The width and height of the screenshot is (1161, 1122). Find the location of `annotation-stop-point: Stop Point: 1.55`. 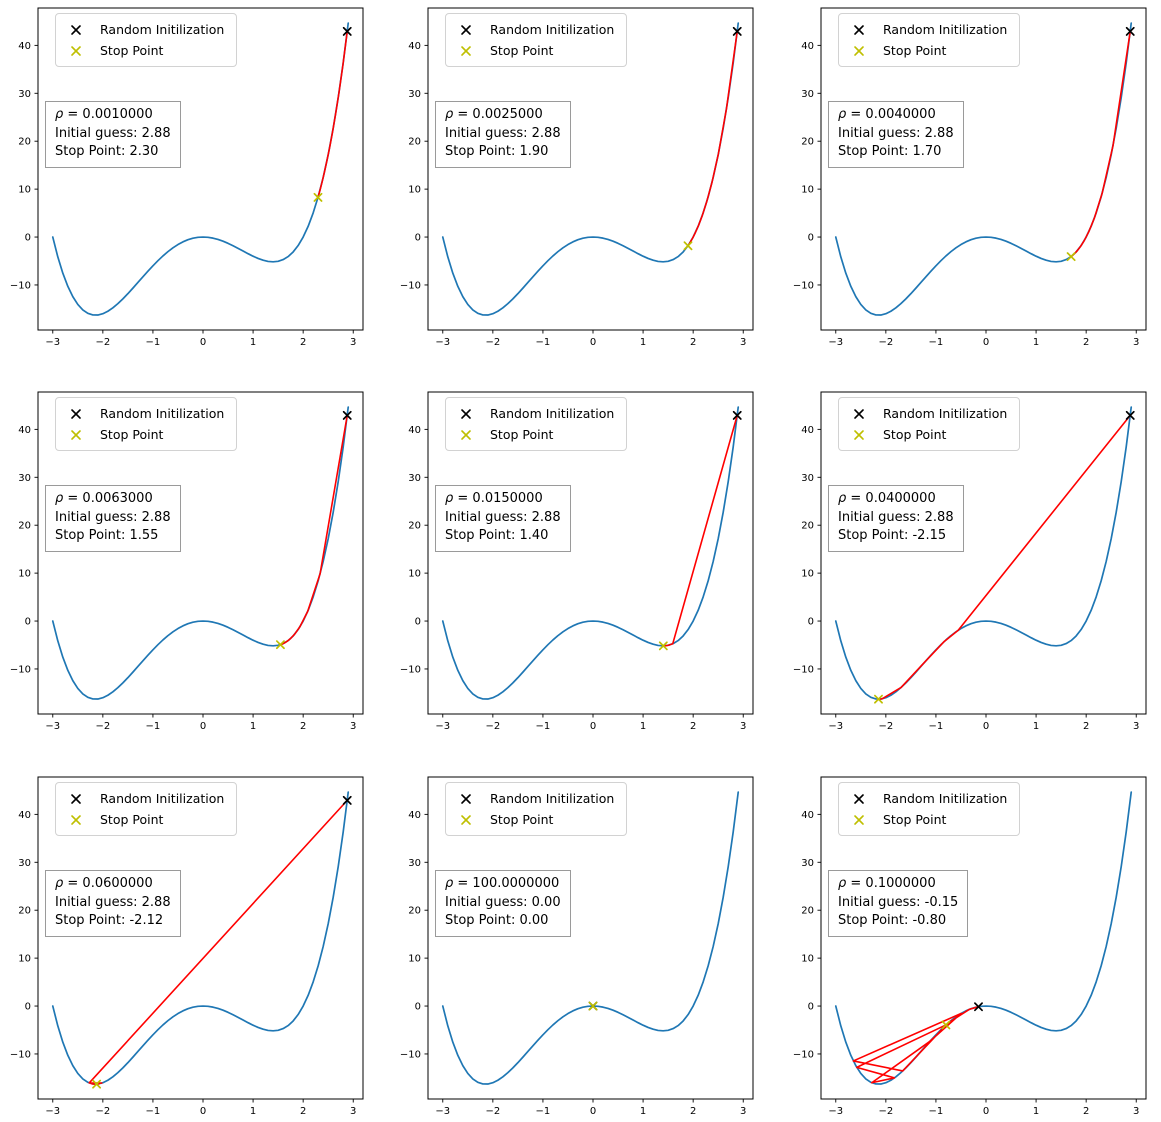

annotation-stop-point: Stop Point: 1.55 is located at coordinates (107, 535).